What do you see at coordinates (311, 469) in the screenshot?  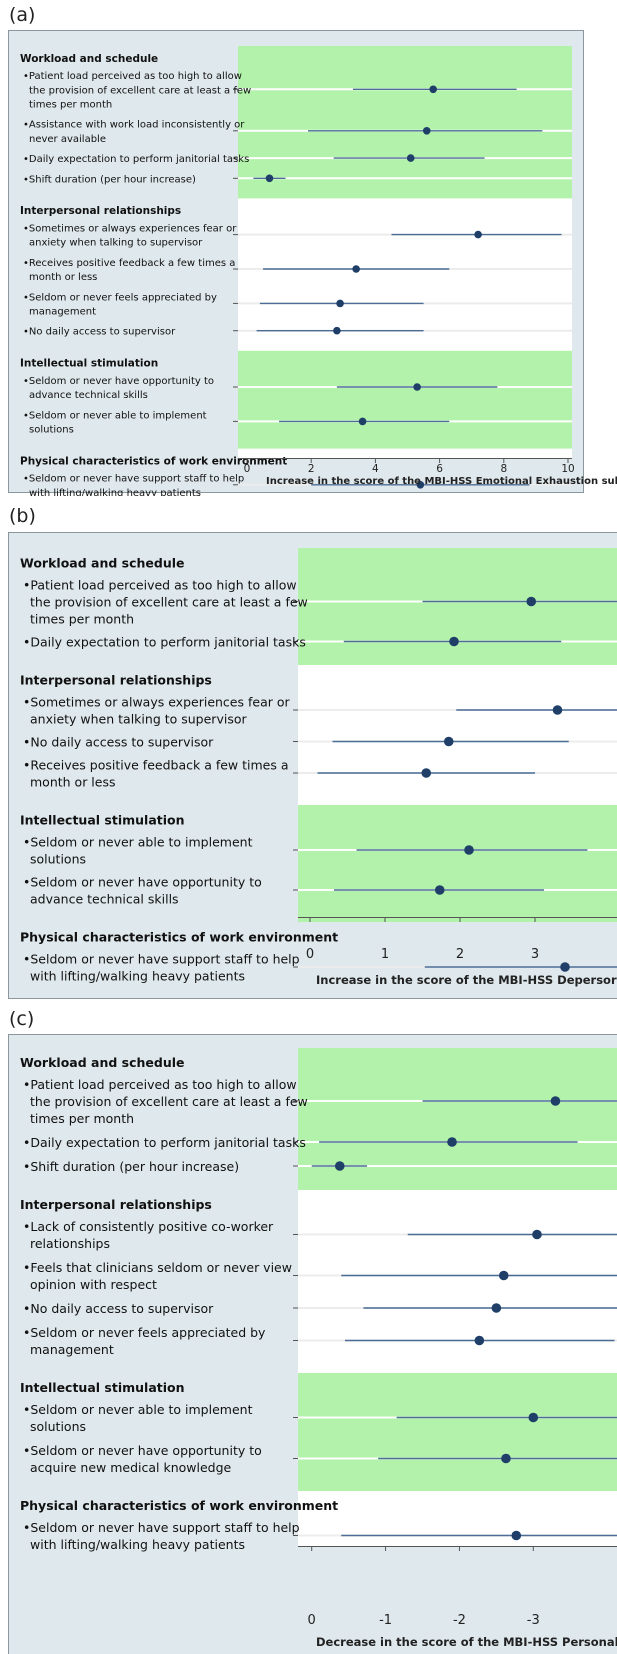 I see `x-tick-label: 2` at bounding box center [311, 469].